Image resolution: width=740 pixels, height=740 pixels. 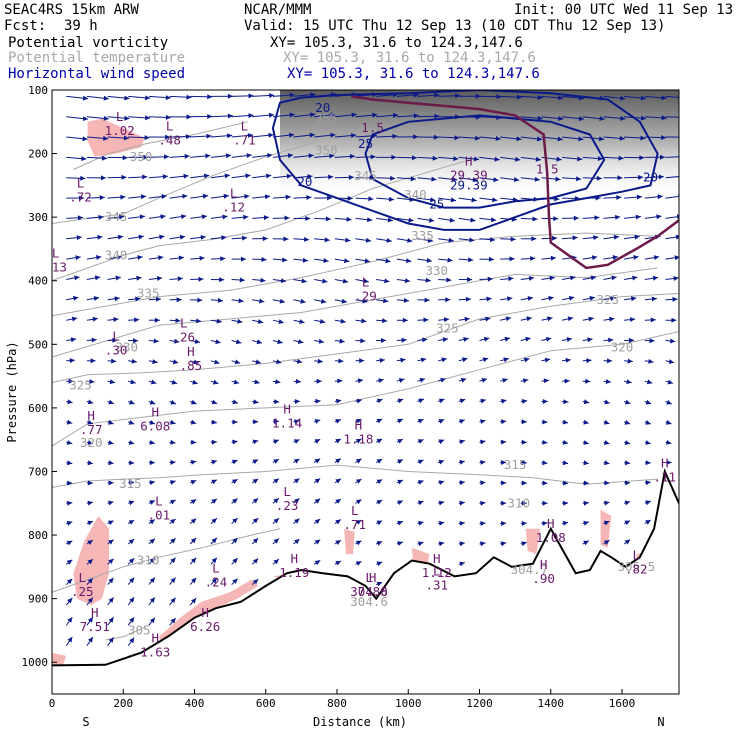 I want to click on low-marker: L, so click(x=116, y=335).